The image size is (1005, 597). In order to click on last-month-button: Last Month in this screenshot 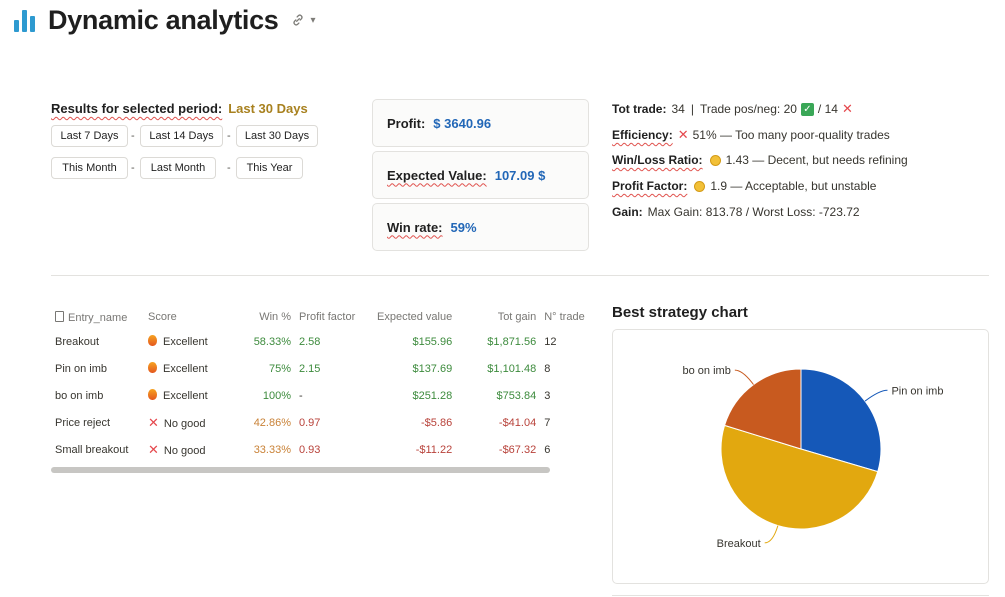, I will do `click(178, 168)`.